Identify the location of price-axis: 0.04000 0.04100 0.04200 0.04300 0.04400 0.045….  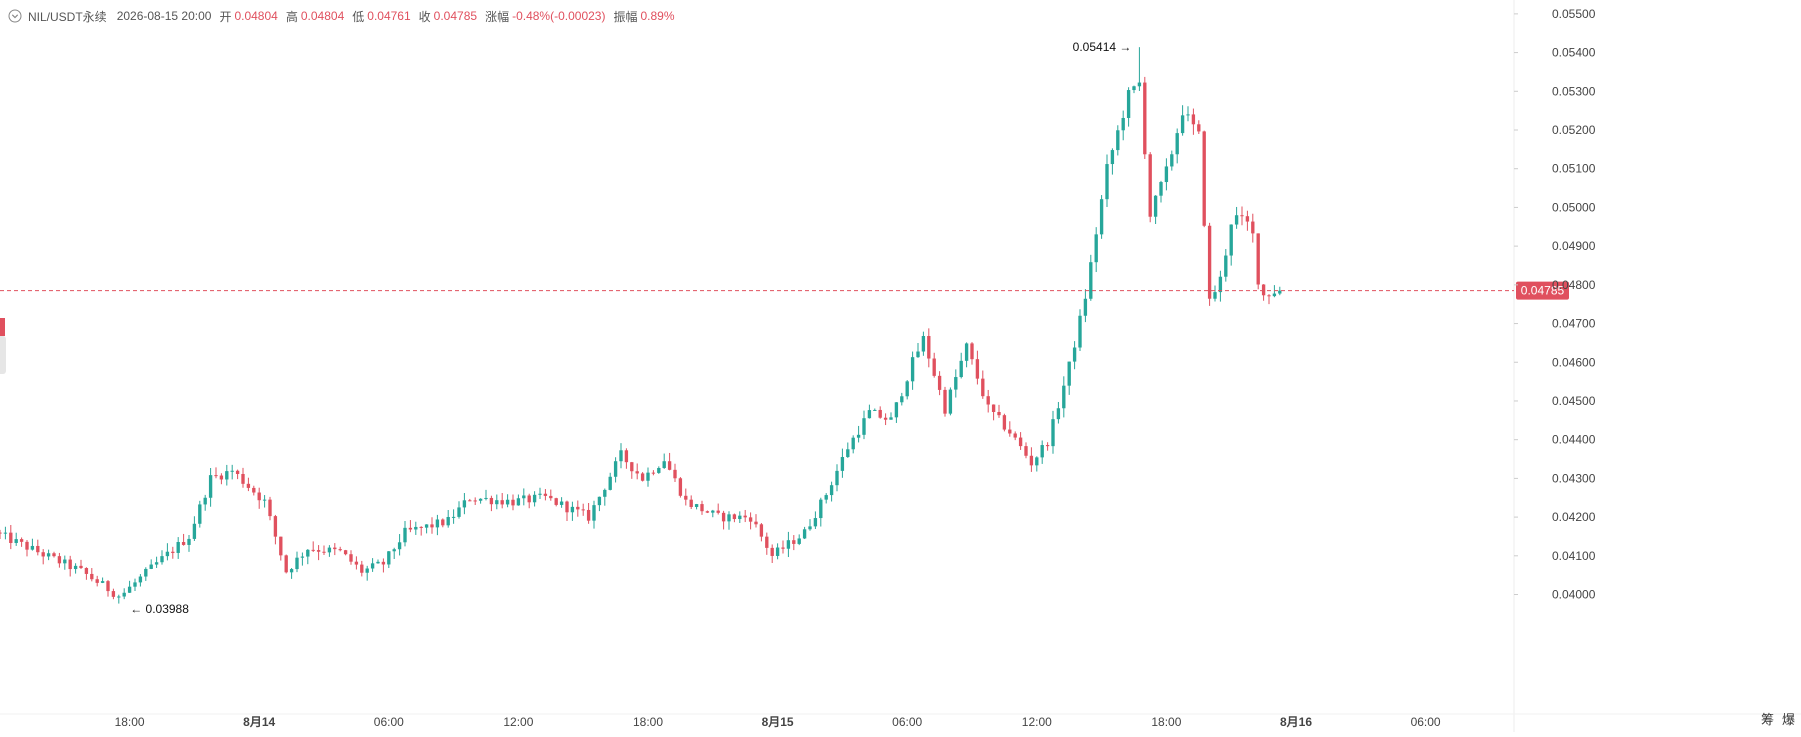
(1555, 304).